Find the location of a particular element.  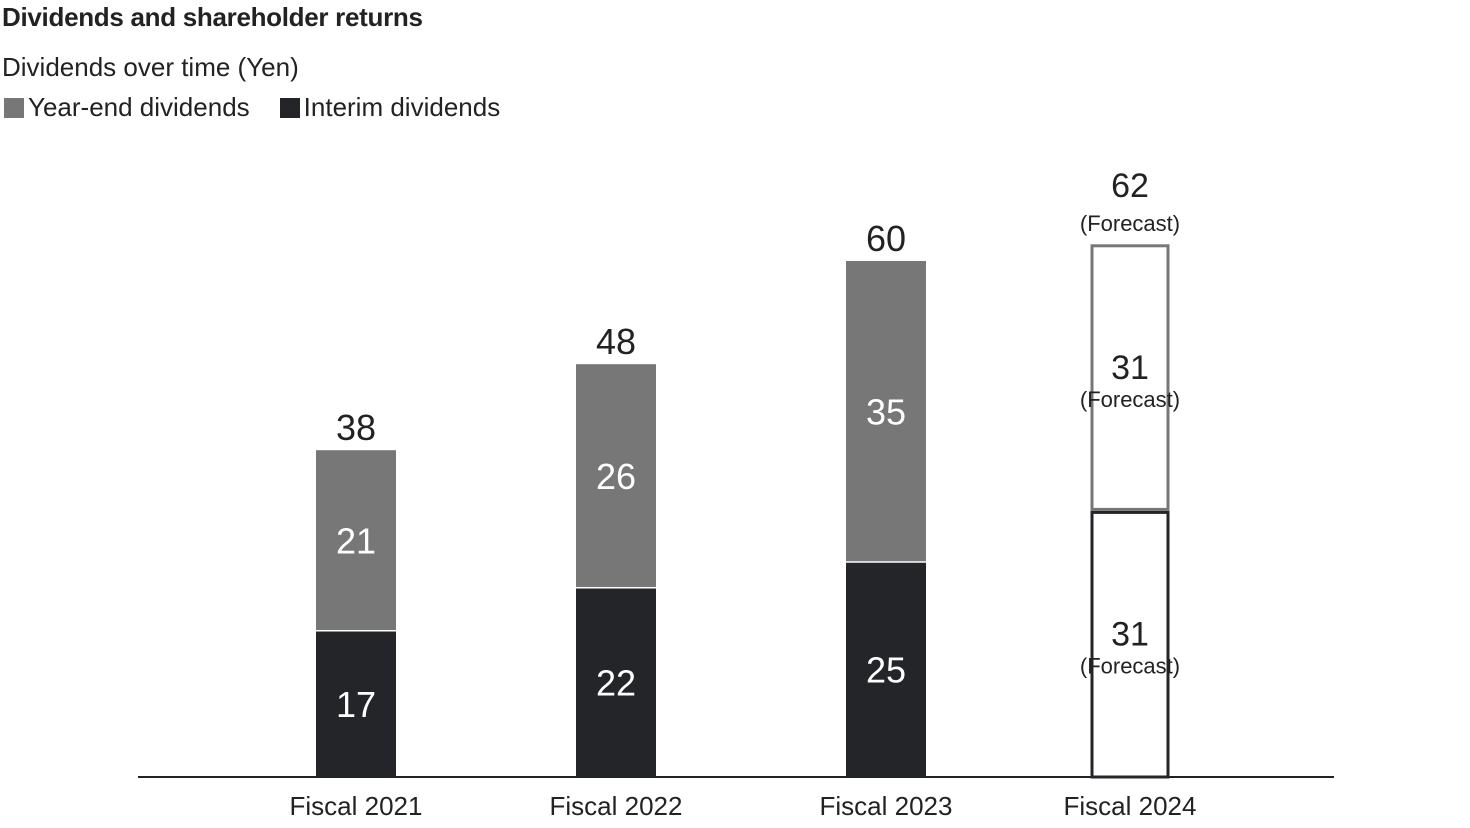

chart-title: Dividends and shareholder returns is located at coordinates (212, 17).